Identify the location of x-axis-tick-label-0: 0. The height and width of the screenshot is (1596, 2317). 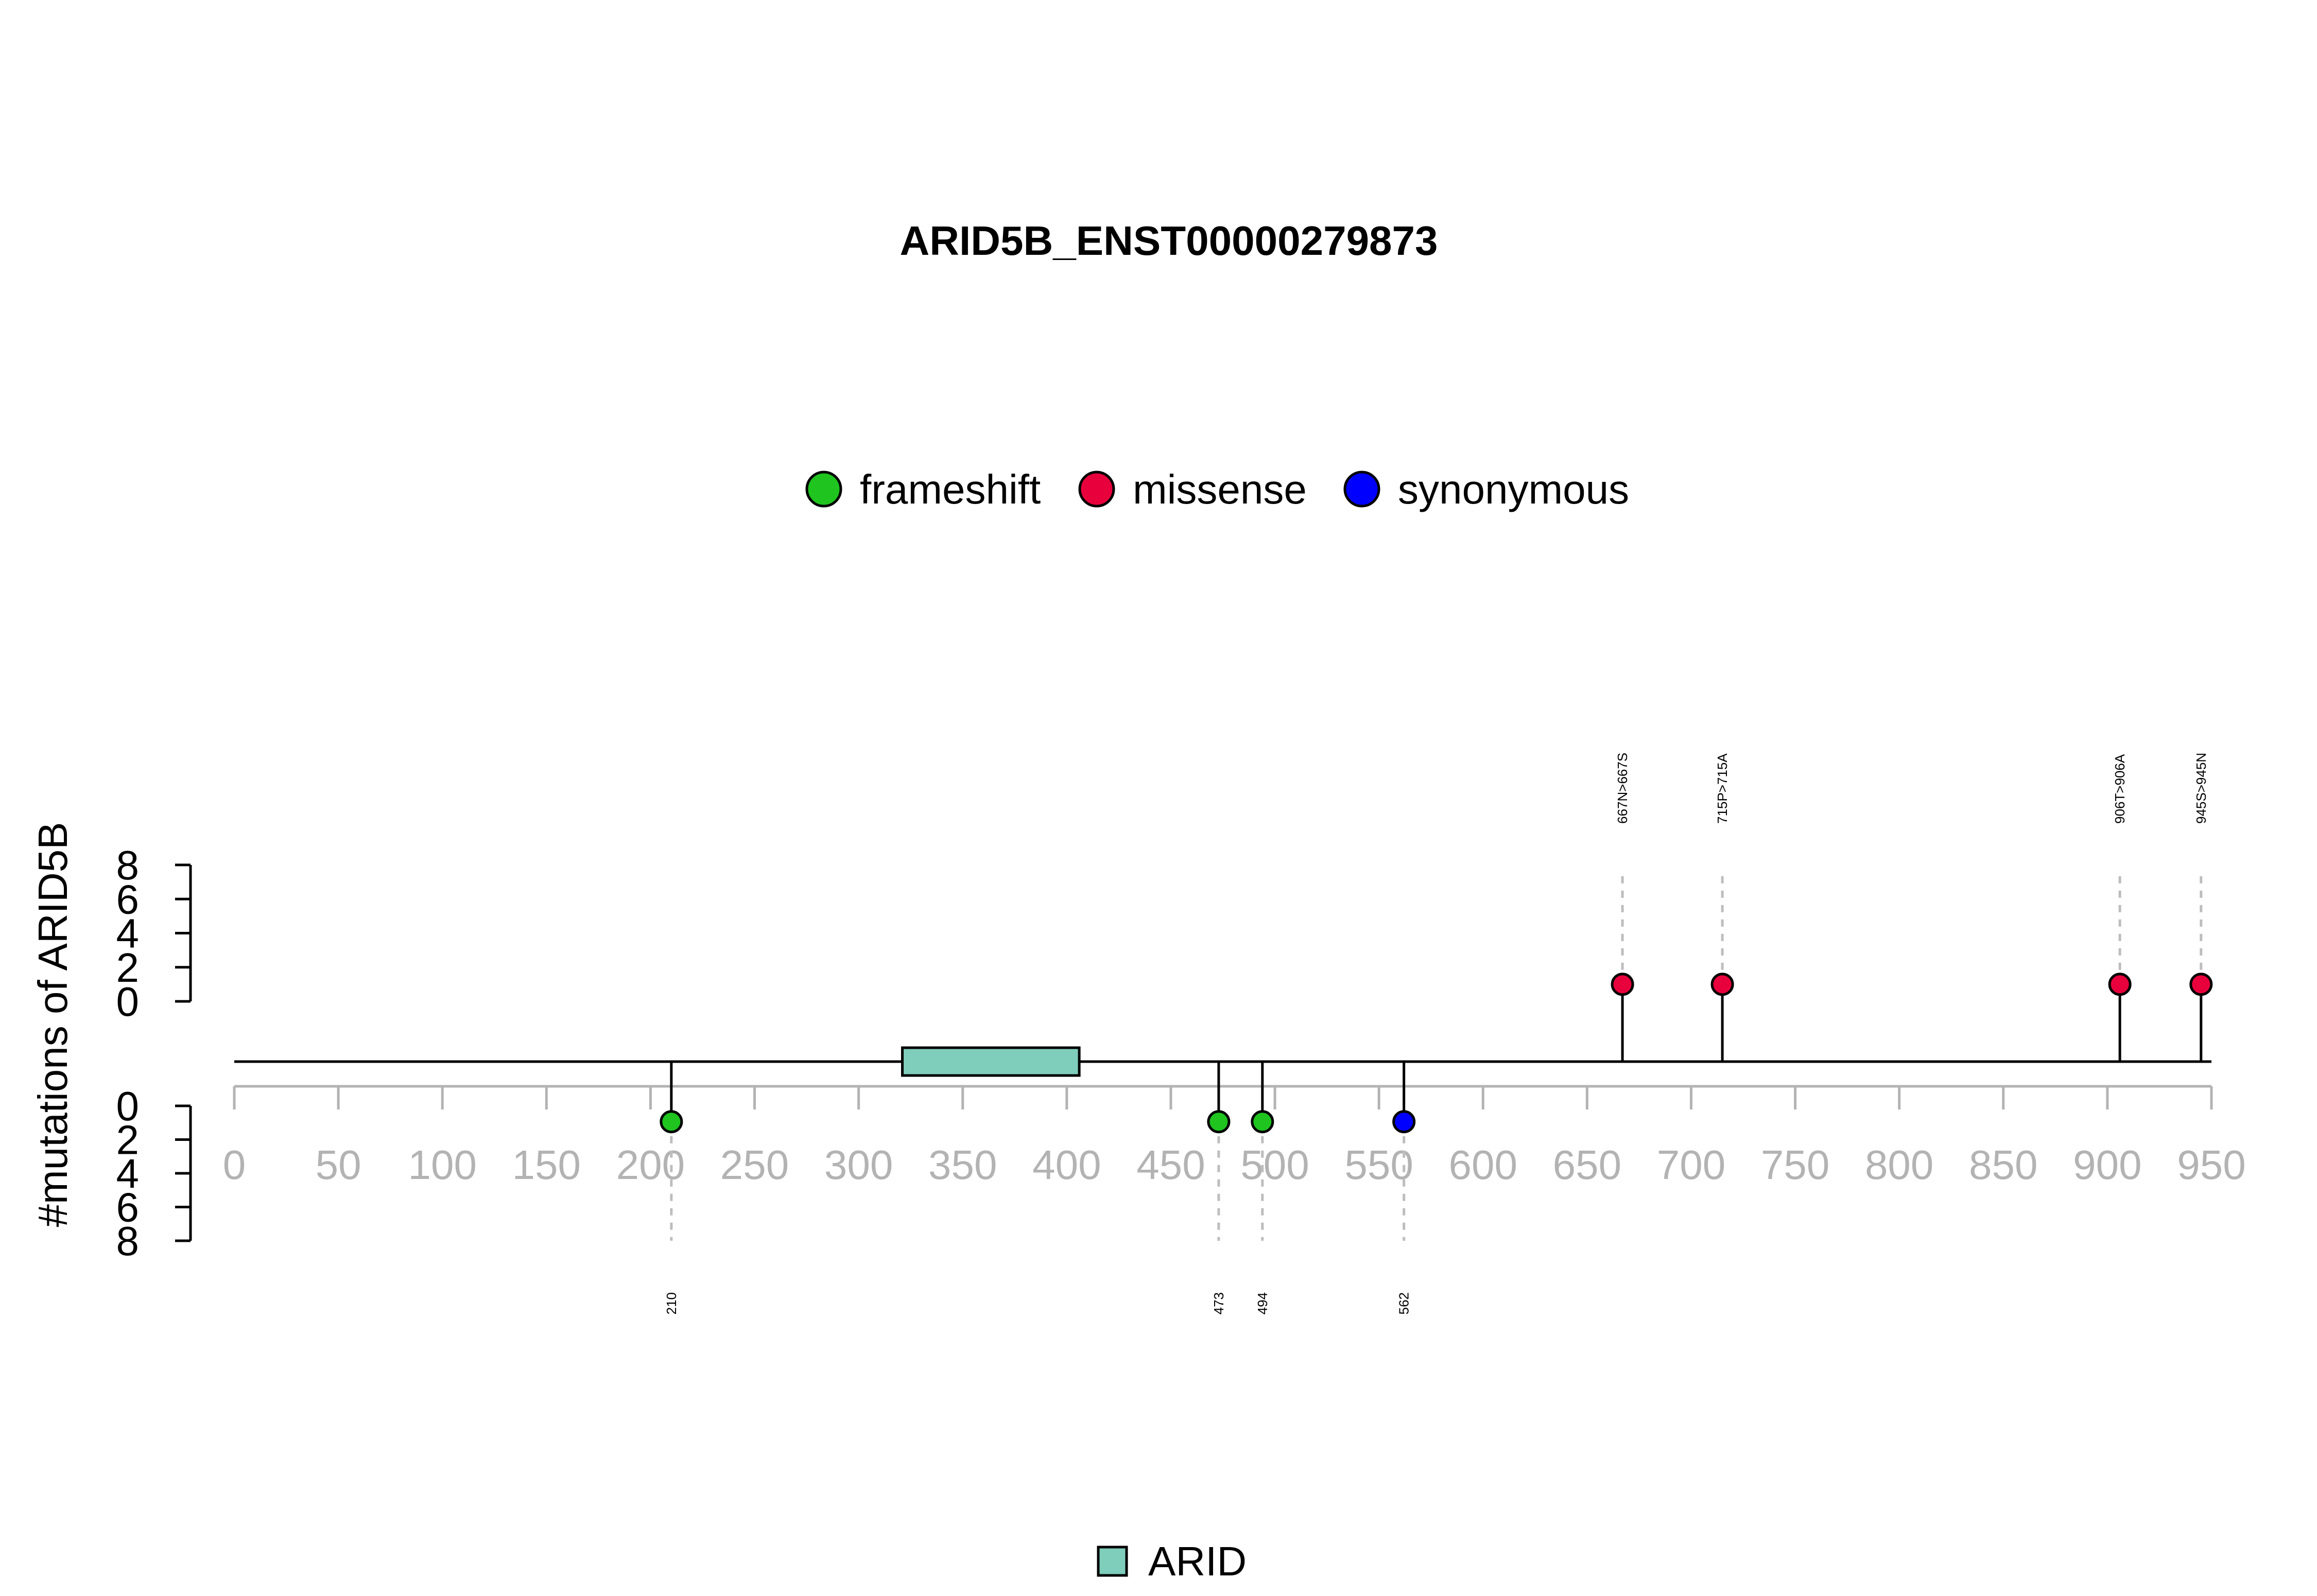
(234, 1165).